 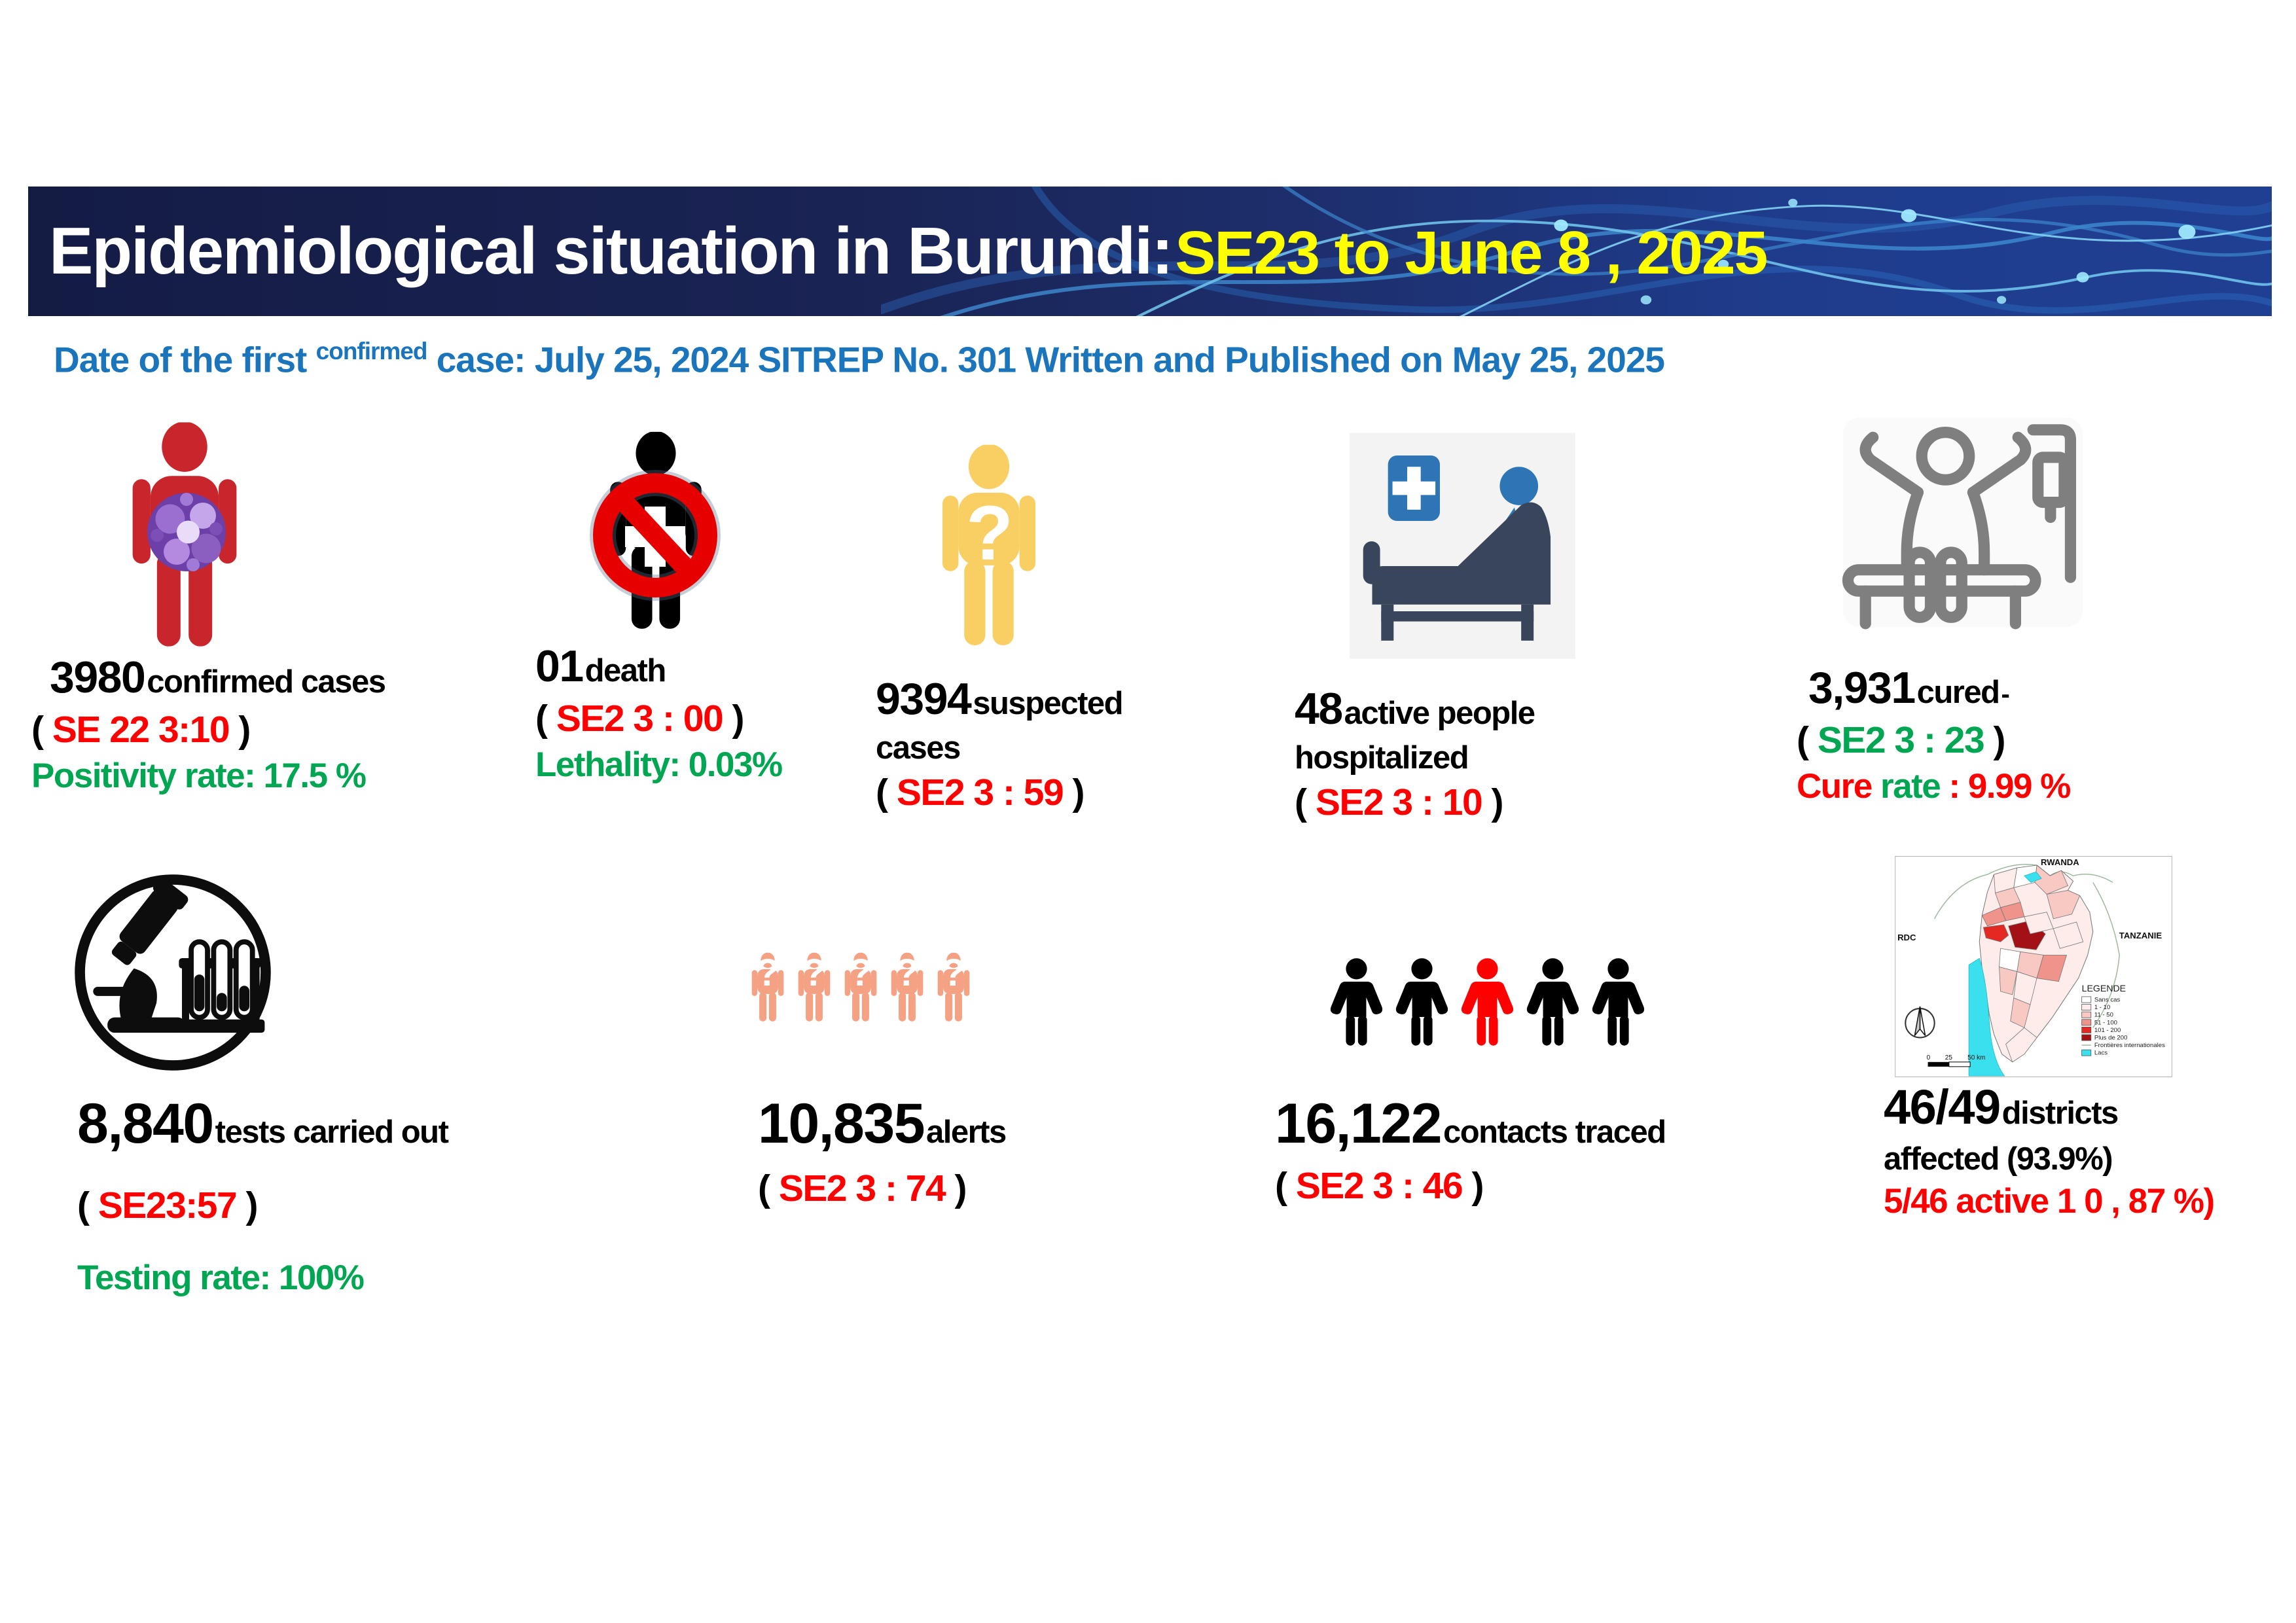 What do you see at coordinates (1956, 1060) in the screenshot?
I see `scale-bar: 0 25 50 km` at bounding box center [1956, 1060].